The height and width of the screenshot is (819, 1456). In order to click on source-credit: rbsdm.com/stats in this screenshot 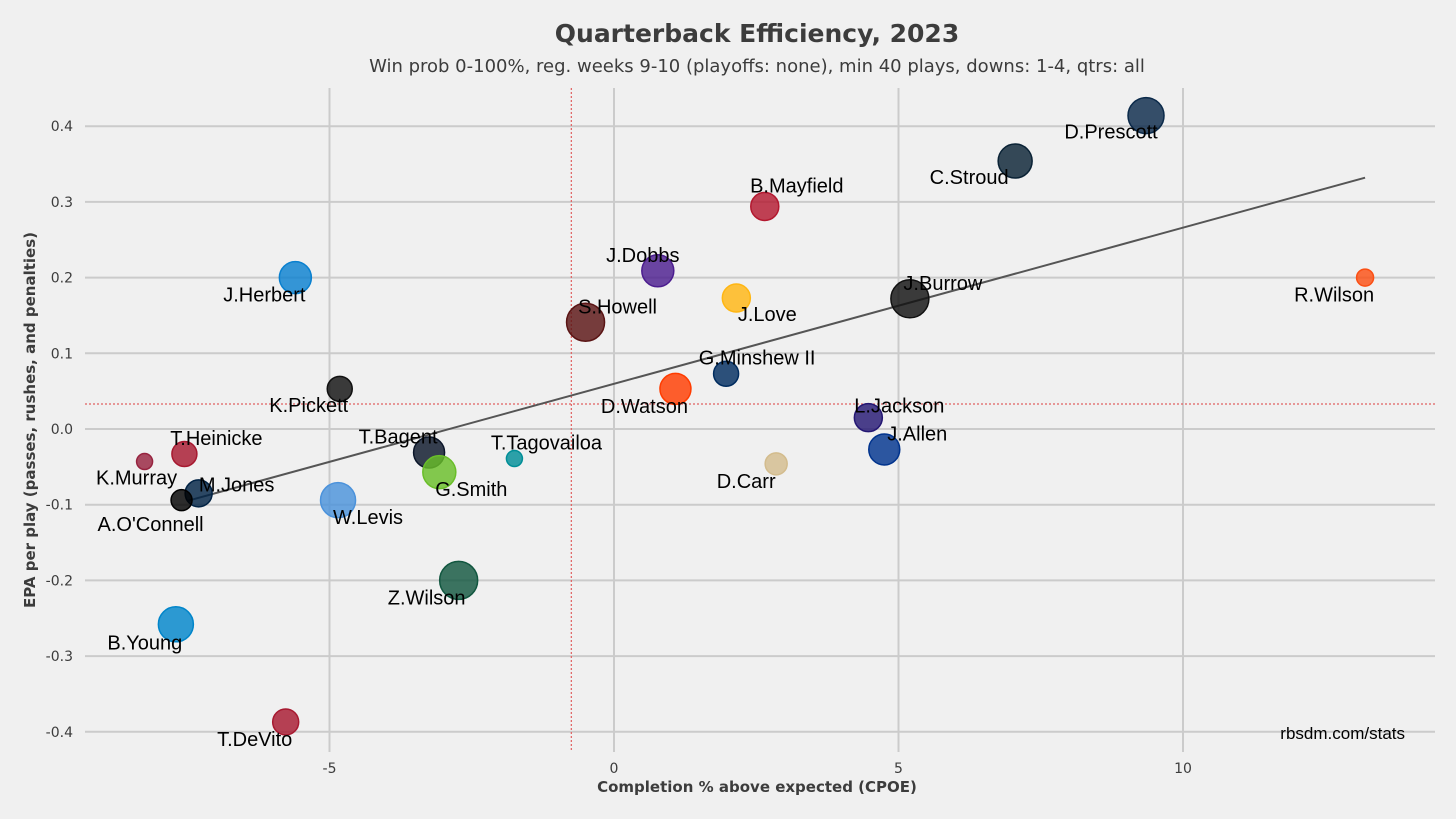, I will do `click(1342, 733)`.